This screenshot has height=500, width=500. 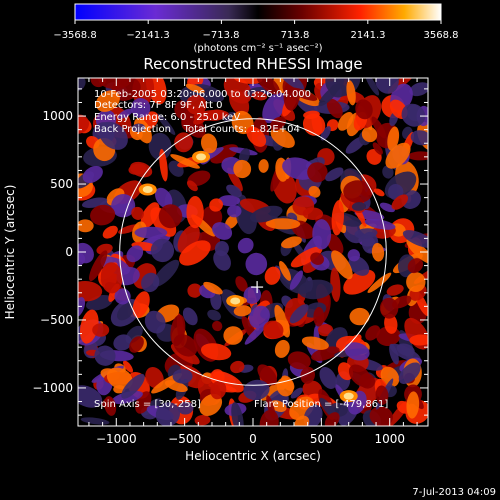 What do you see at coordinates (258, 22) in the screenshot?
I see `colorbar-ticks` at bounding box center [258, 22].